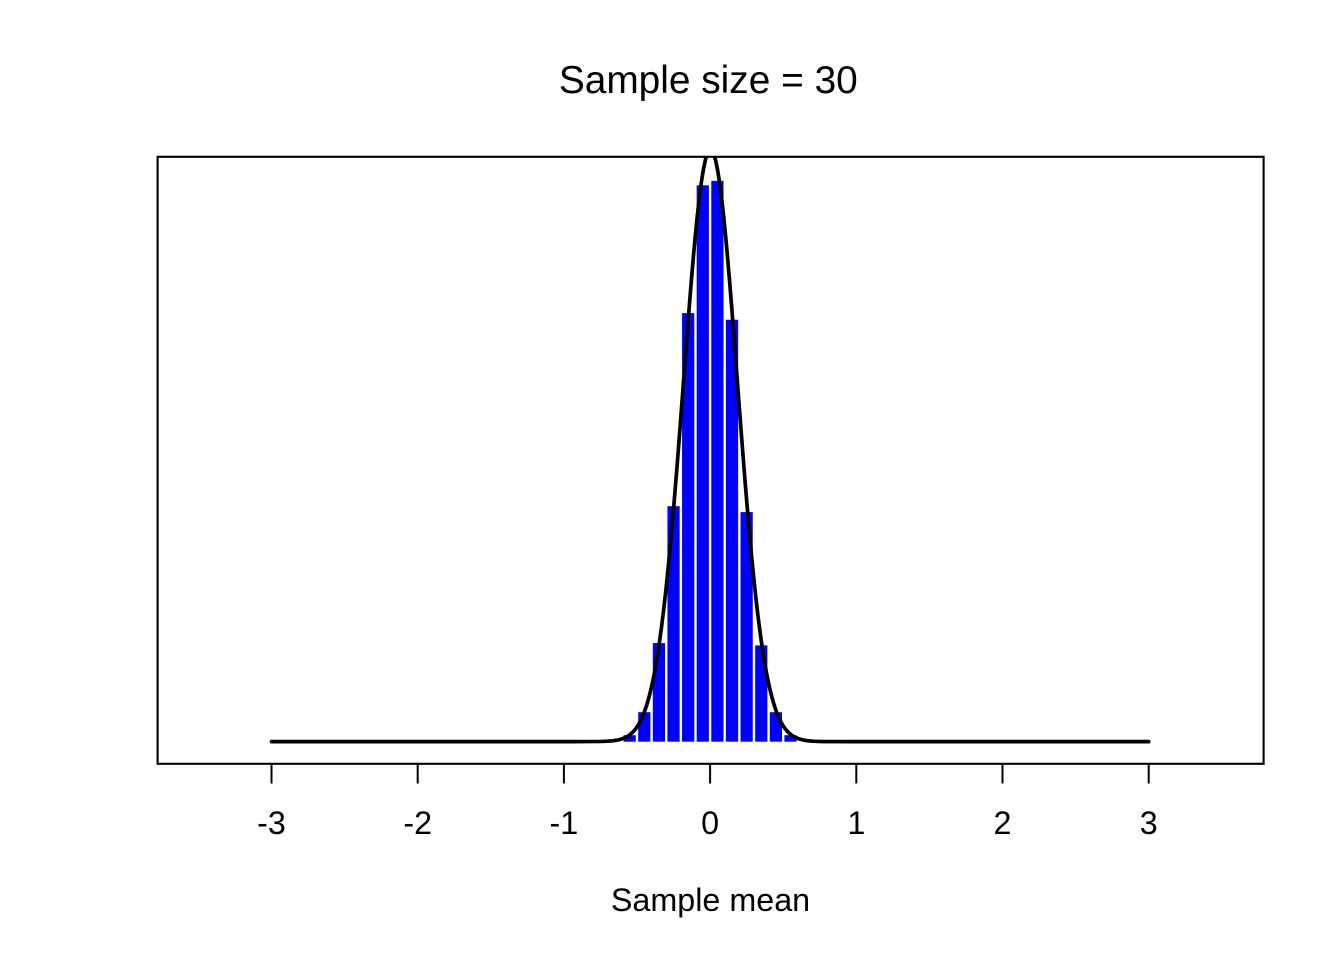  Describe the element at coordinates (710, 900) in the screenshot. I see `svg-text: Sample mean` at that location.